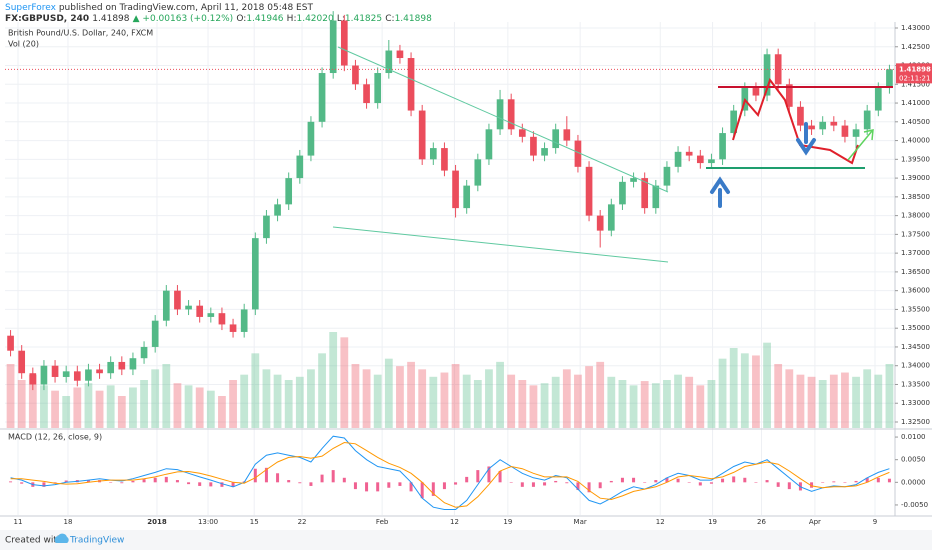 The width and height of the screenshot is (932, 550). I want to click on symbol: FX:GBPUSD, 240, so click(47, 19).